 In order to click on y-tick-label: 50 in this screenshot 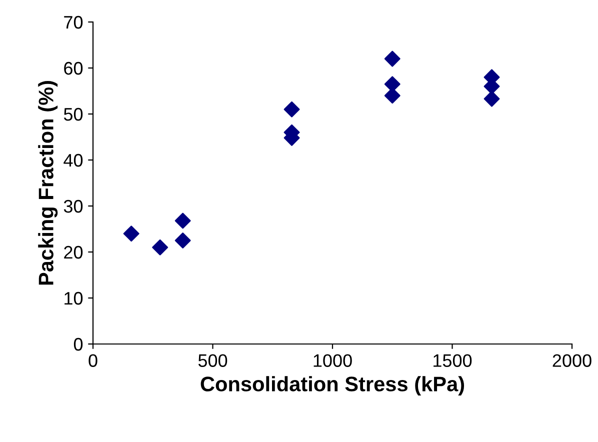, I will do `click(73, 114)`.